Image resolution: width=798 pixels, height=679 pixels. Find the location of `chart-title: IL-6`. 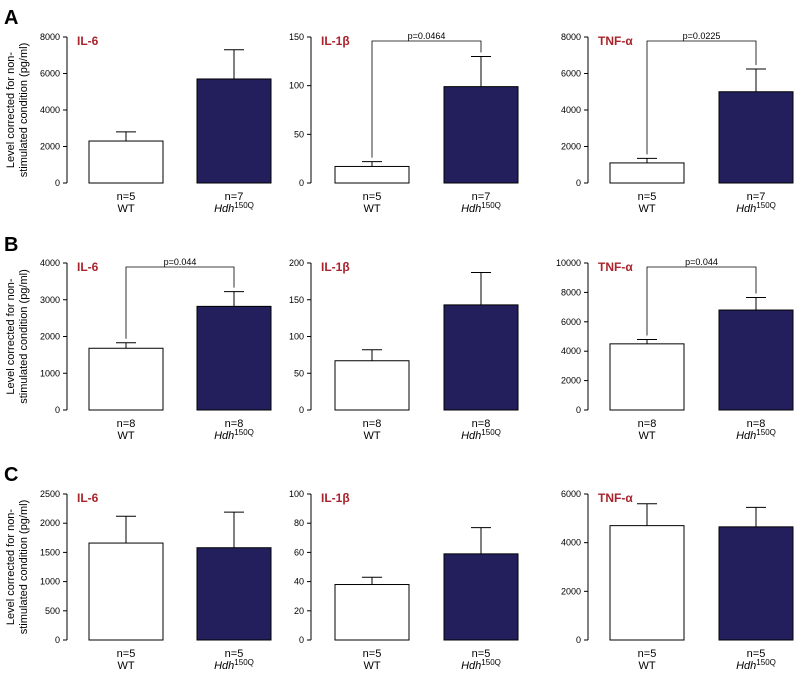

chart-title: IL-6 is located at coordinates (88, 267).